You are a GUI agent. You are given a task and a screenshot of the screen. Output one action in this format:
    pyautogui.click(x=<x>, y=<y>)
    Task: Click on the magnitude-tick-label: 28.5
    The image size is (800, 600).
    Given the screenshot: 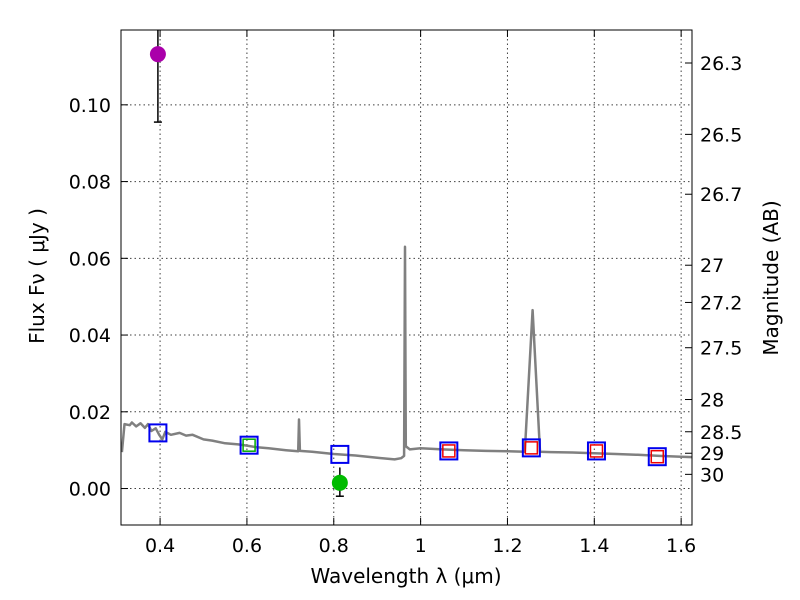 What is the action you would take?
    pyautogui.click(x=721, y=433)
    